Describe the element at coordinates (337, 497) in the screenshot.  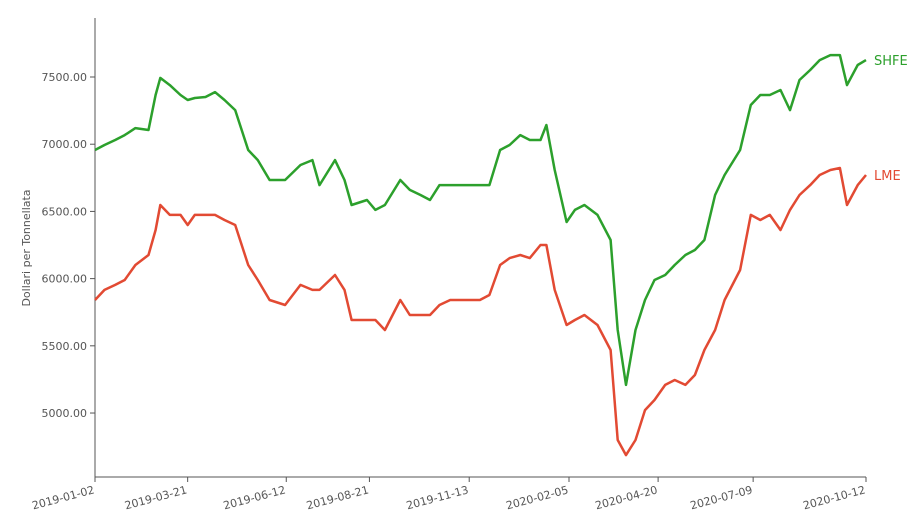
I see `x-tick-label: 2019-08-21` at that location.